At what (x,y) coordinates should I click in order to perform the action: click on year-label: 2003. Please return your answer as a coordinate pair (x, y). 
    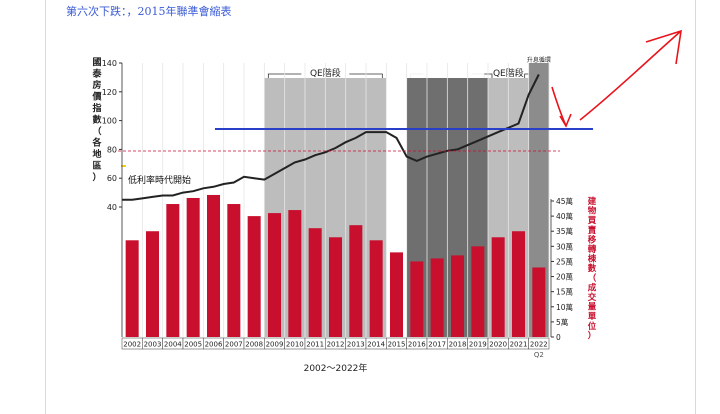
    Looking at the image, I should click on (153, 345).